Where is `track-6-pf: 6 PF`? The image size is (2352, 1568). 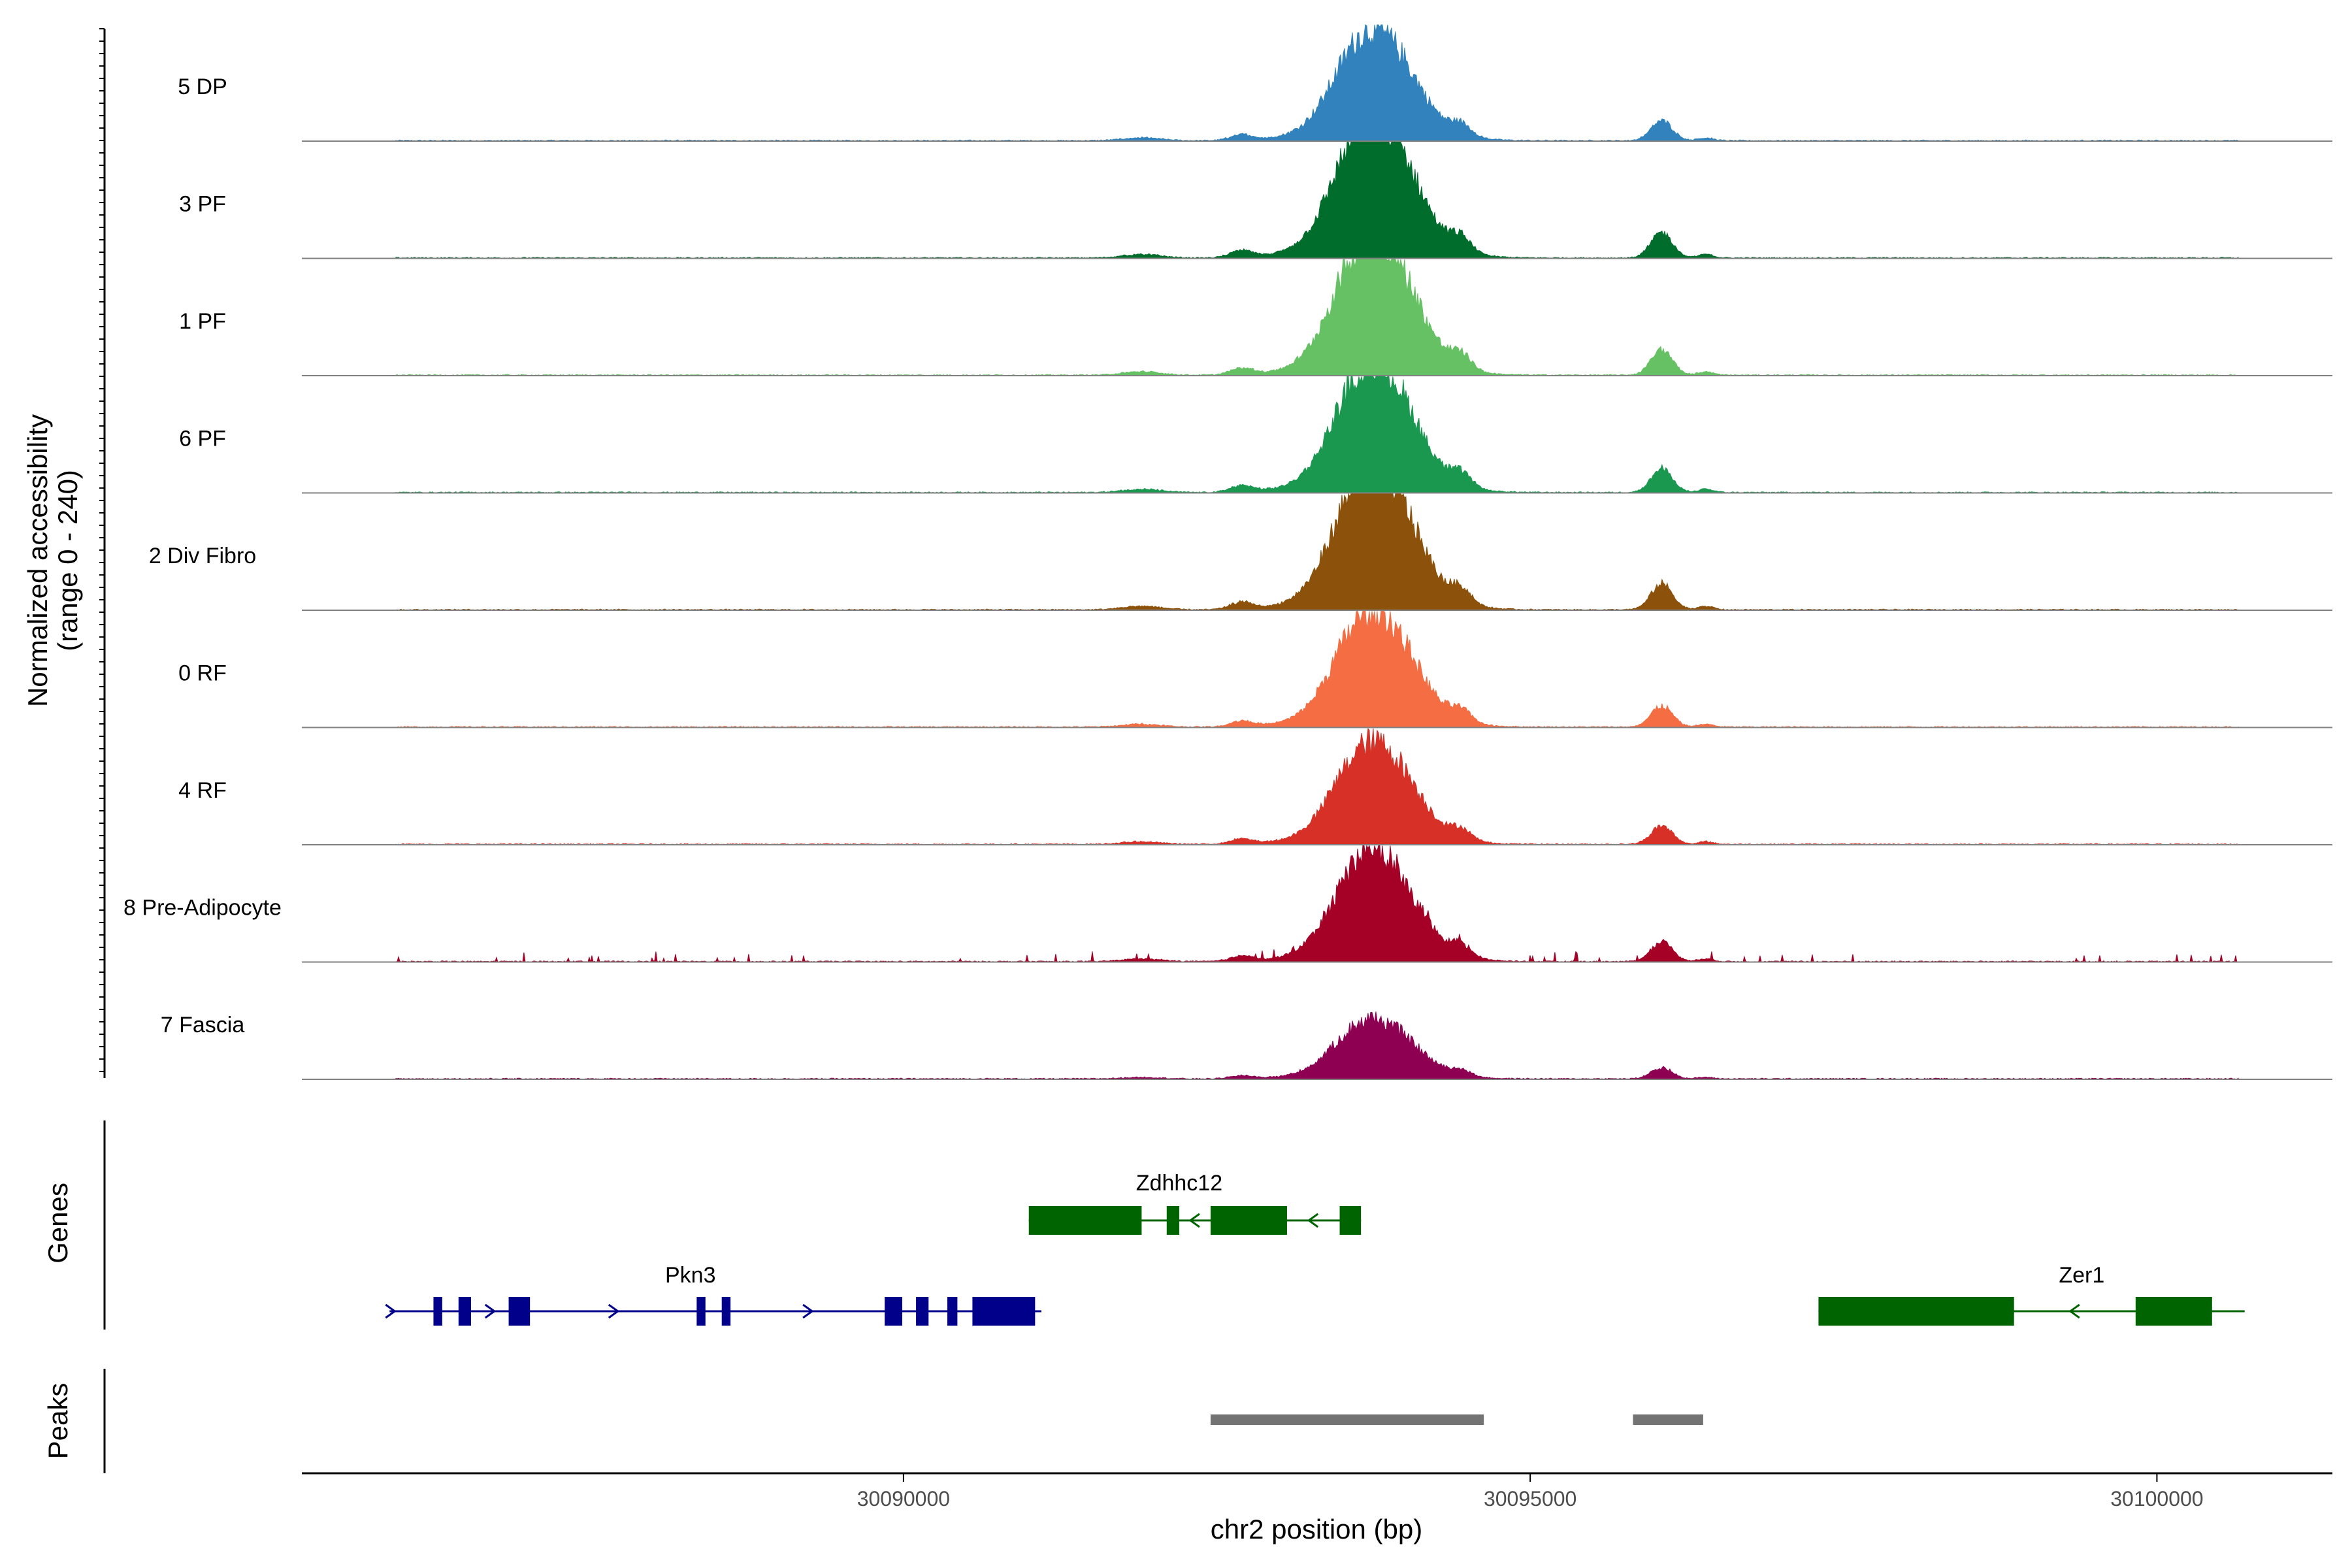
track-6-pf: 6 PF is located at coordinates (1255, 435).